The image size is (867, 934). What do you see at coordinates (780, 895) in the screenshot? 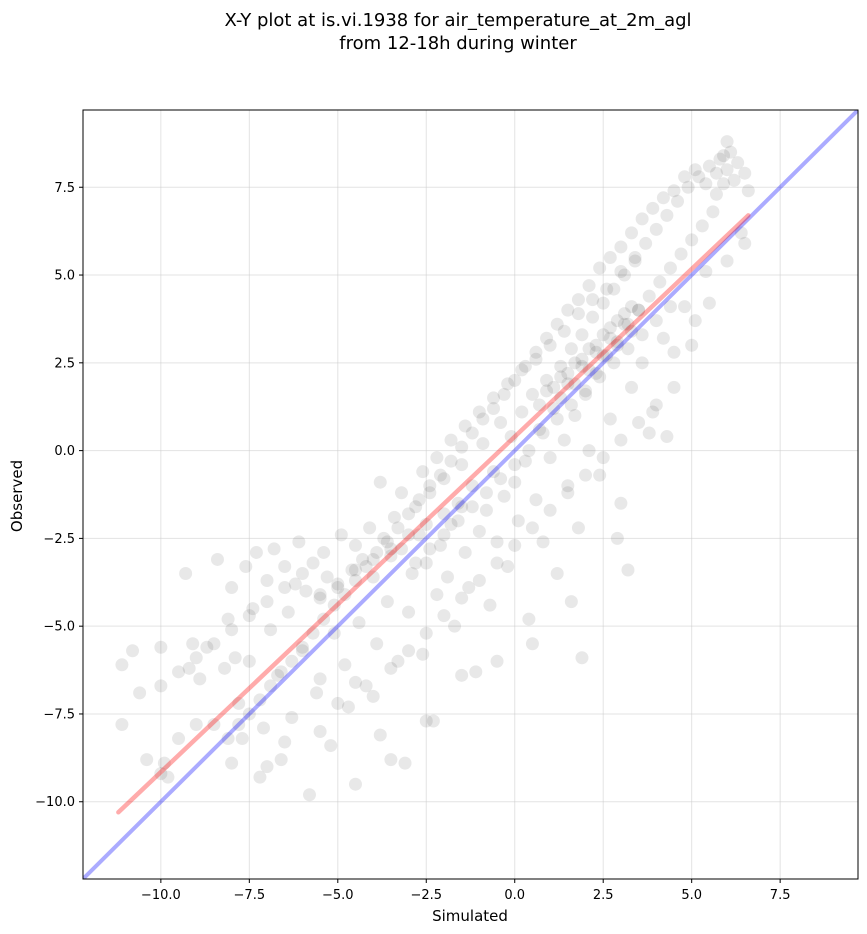
I see `x-tick-label: 7.5` at bounding box center [780, 895].